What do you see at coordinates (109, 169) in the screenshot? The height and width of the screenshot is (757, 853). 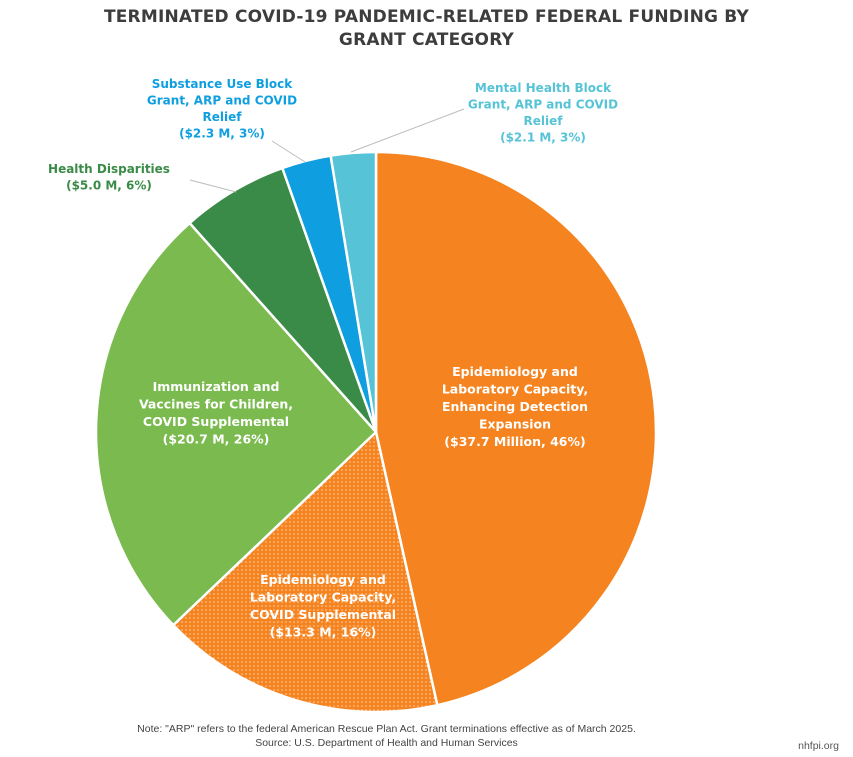 I see `slice-label-line: Health Disparities` at bounding box center [109, 169].